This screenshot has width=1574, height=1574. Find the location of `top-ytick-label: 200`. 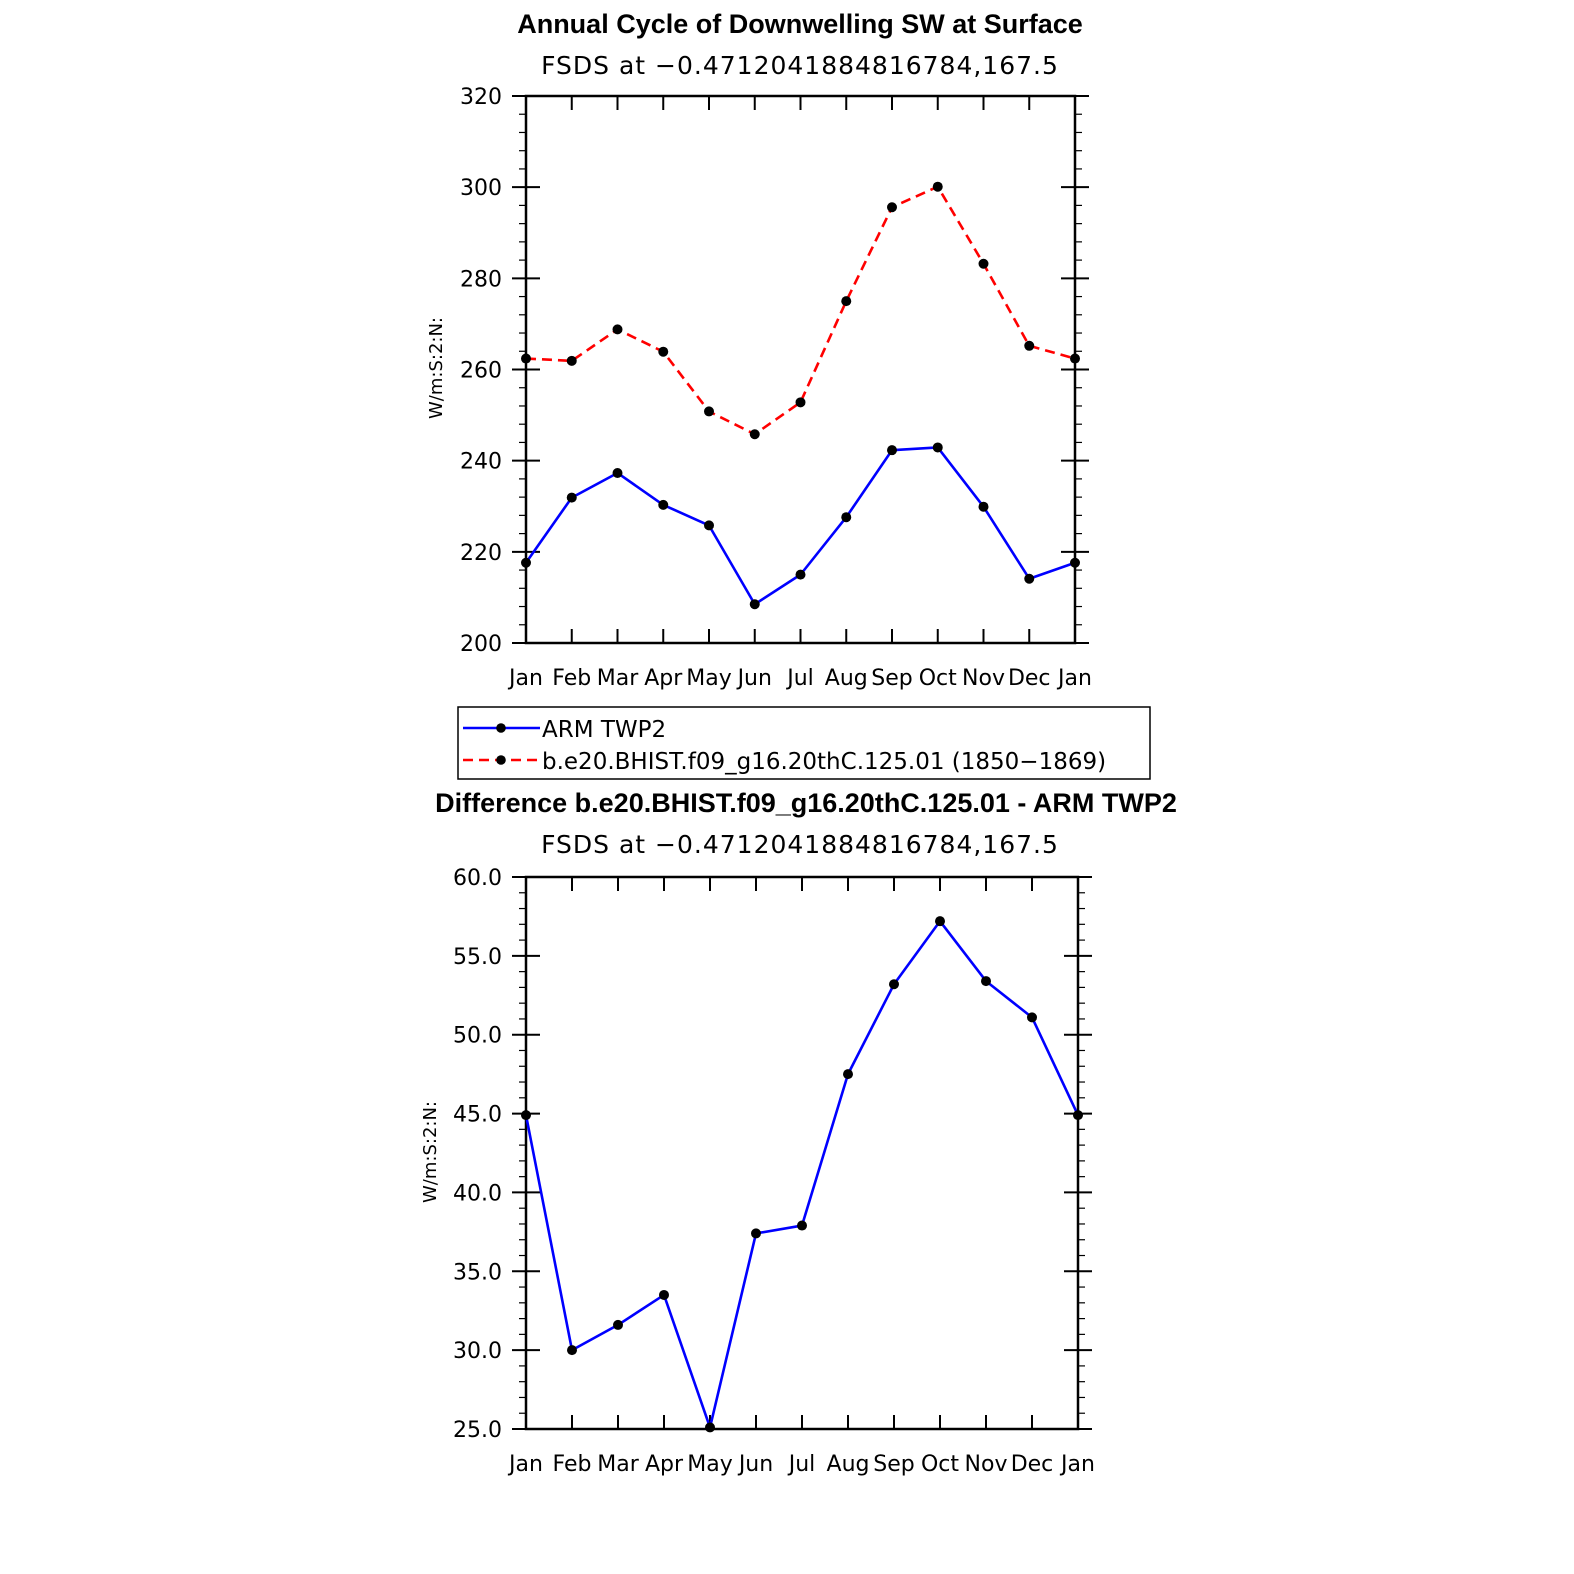

top-ytick-label: 200 is located at coordinates (481, 644).